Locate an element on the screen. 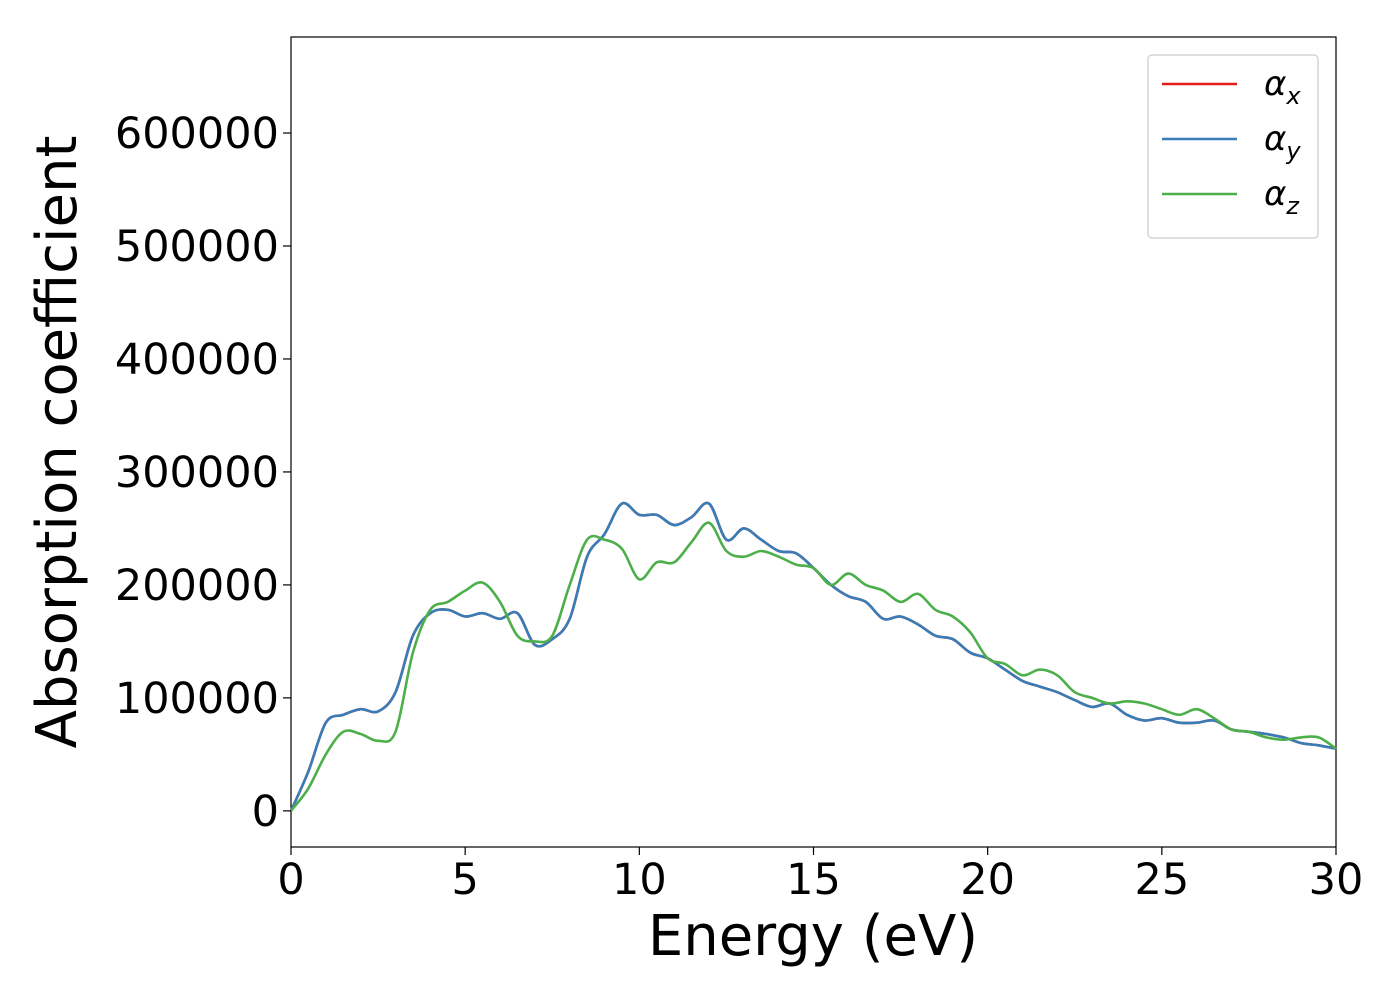 The width and height of the screenshot is (1400, 1000). x-tick-label: 5 is located at coordinates (464, 880).